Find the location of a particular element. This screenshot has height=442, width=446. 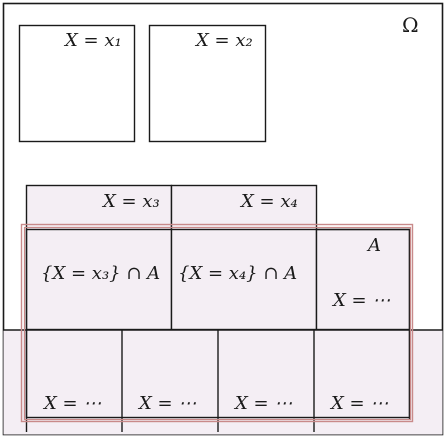

label-x3-cap-a: {X = x₃} ∩ A is located at coordinates (100, 273).